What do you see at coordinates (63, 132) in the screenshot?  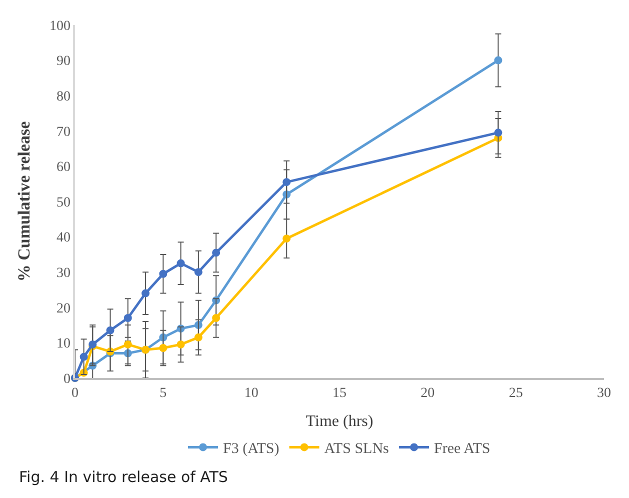 I see `y-tick-label: 70` at bounding box center [63, 132].